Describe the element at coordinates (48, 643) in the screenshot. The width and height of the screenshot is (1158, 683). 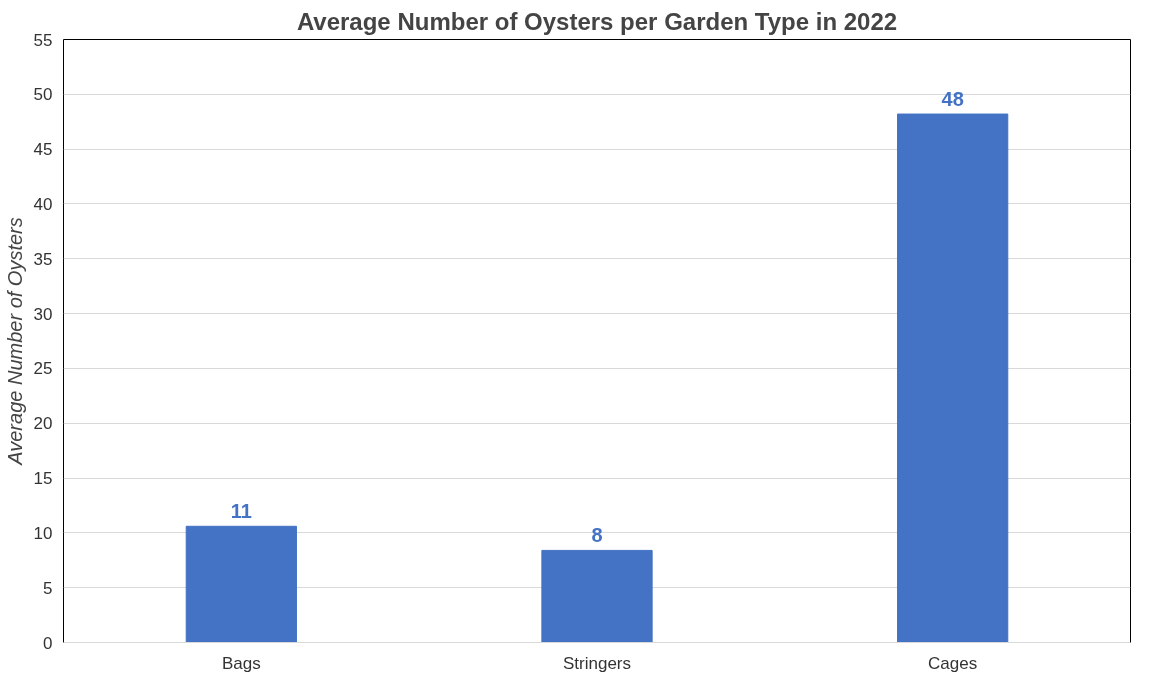
I see `y-tick-label: 0` at that location.